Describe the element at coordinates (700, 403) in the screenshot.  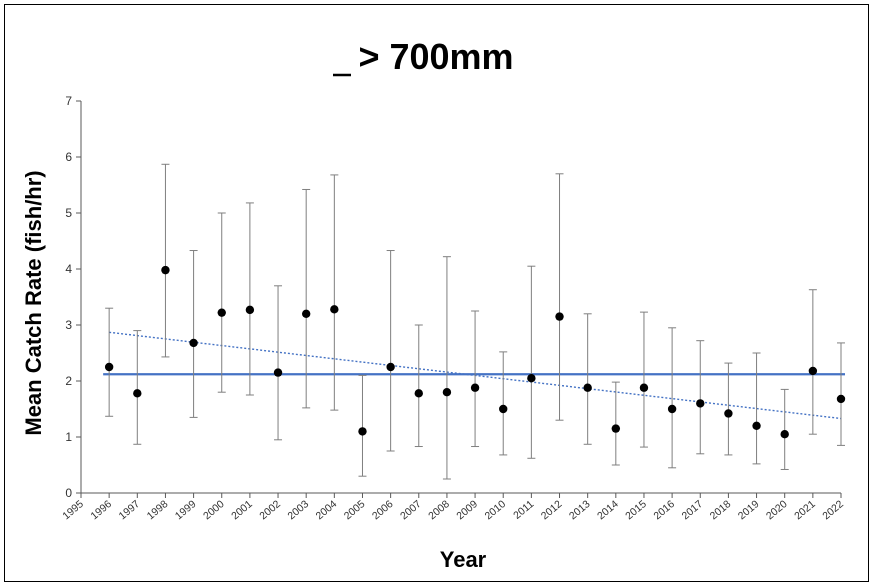
I see `data-point-2017` at that location.